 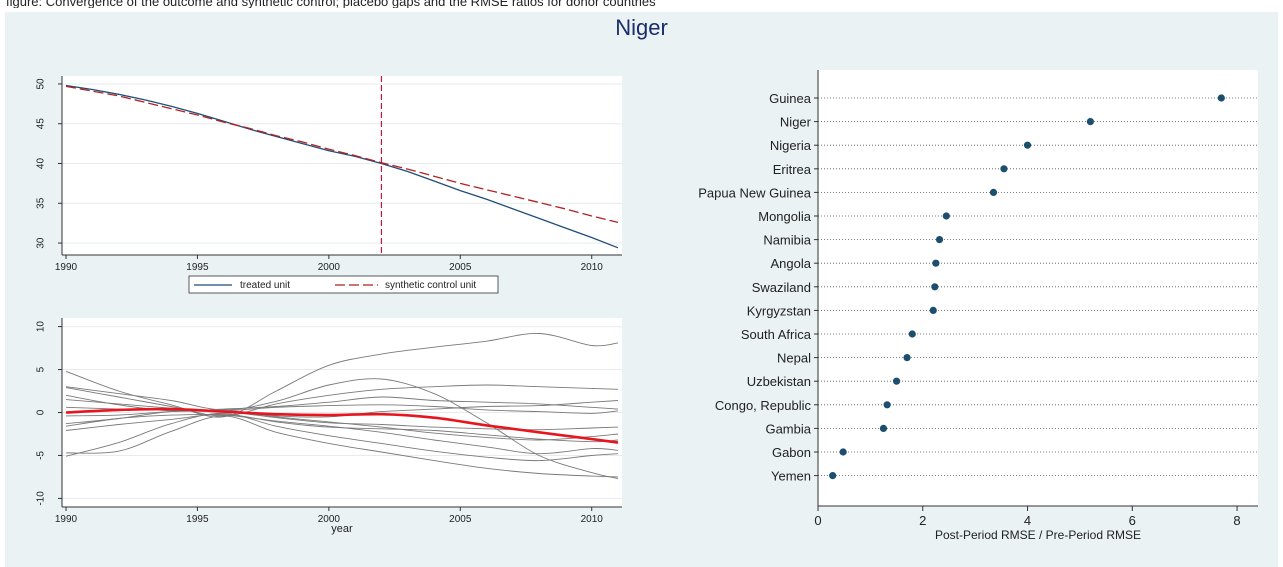 What do you see at coordinates (41, 412) in the screenshot?
I see `gaps-ytick-label: 0` at bounding box center [41, 412].